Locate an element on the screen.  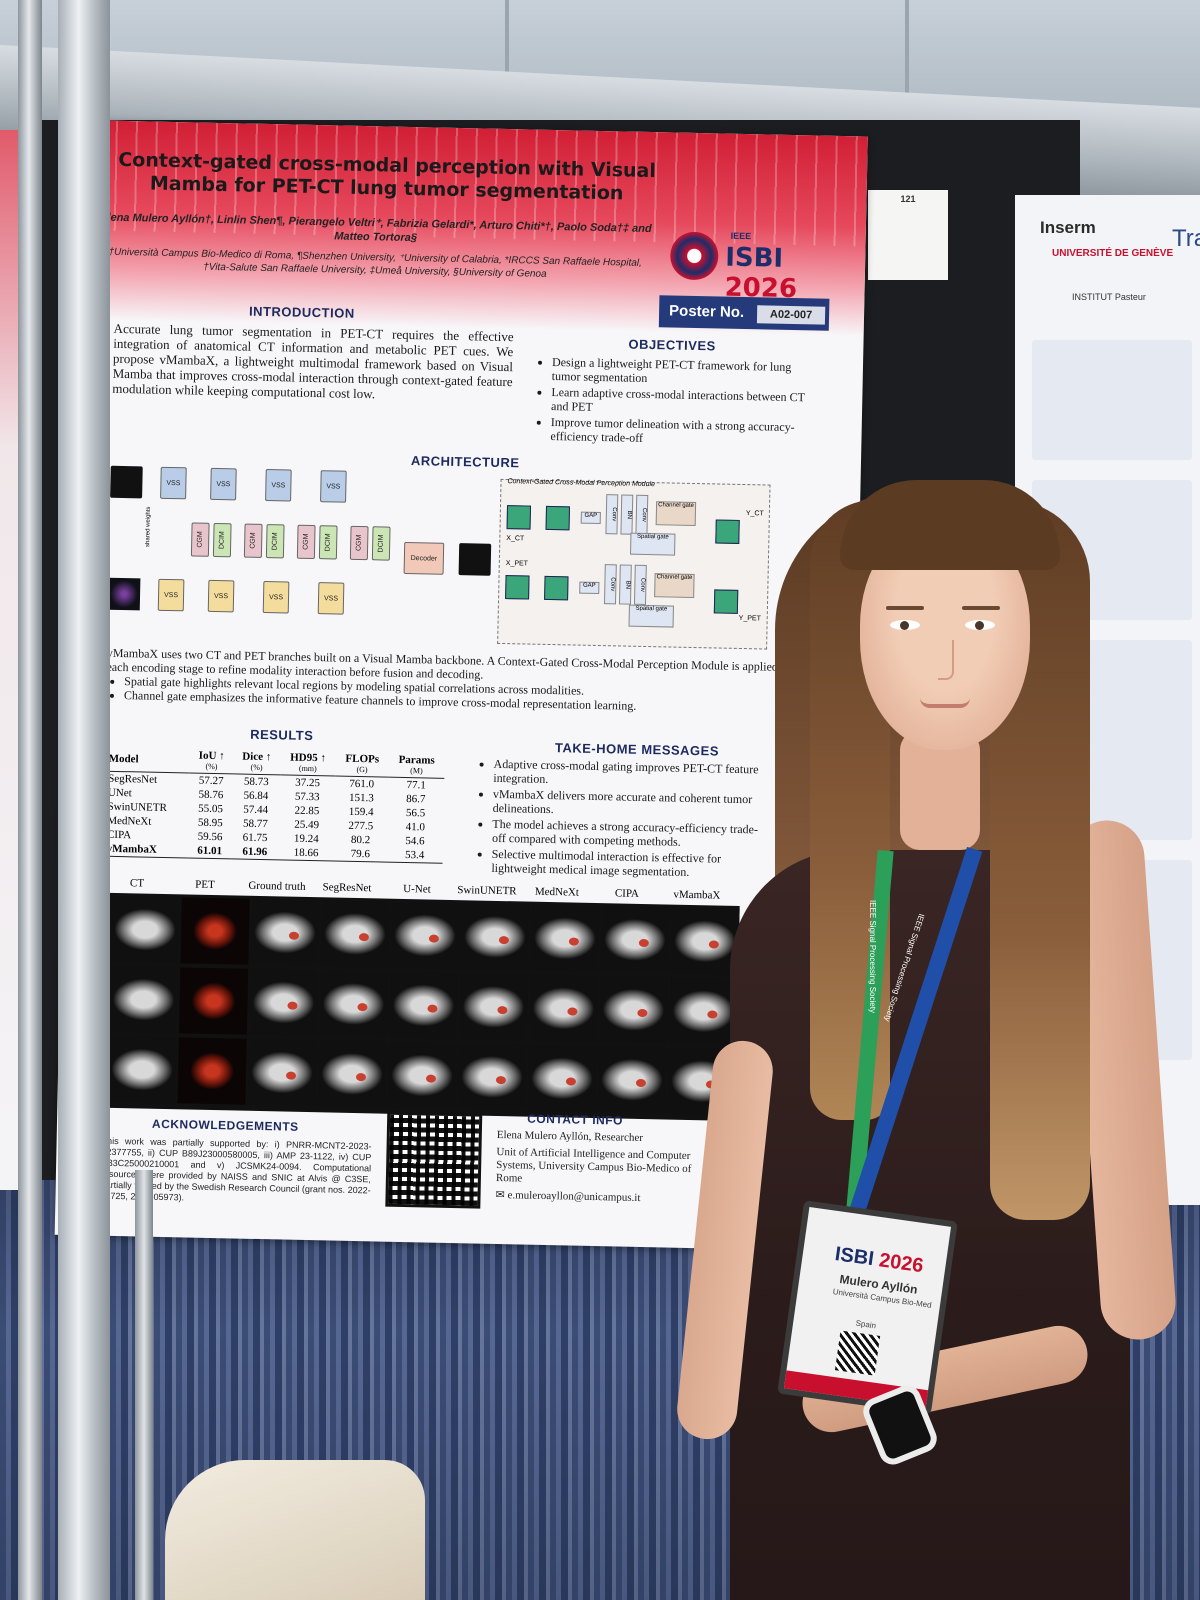
table-cell: 57.44 is located at coordinates (256, 810).